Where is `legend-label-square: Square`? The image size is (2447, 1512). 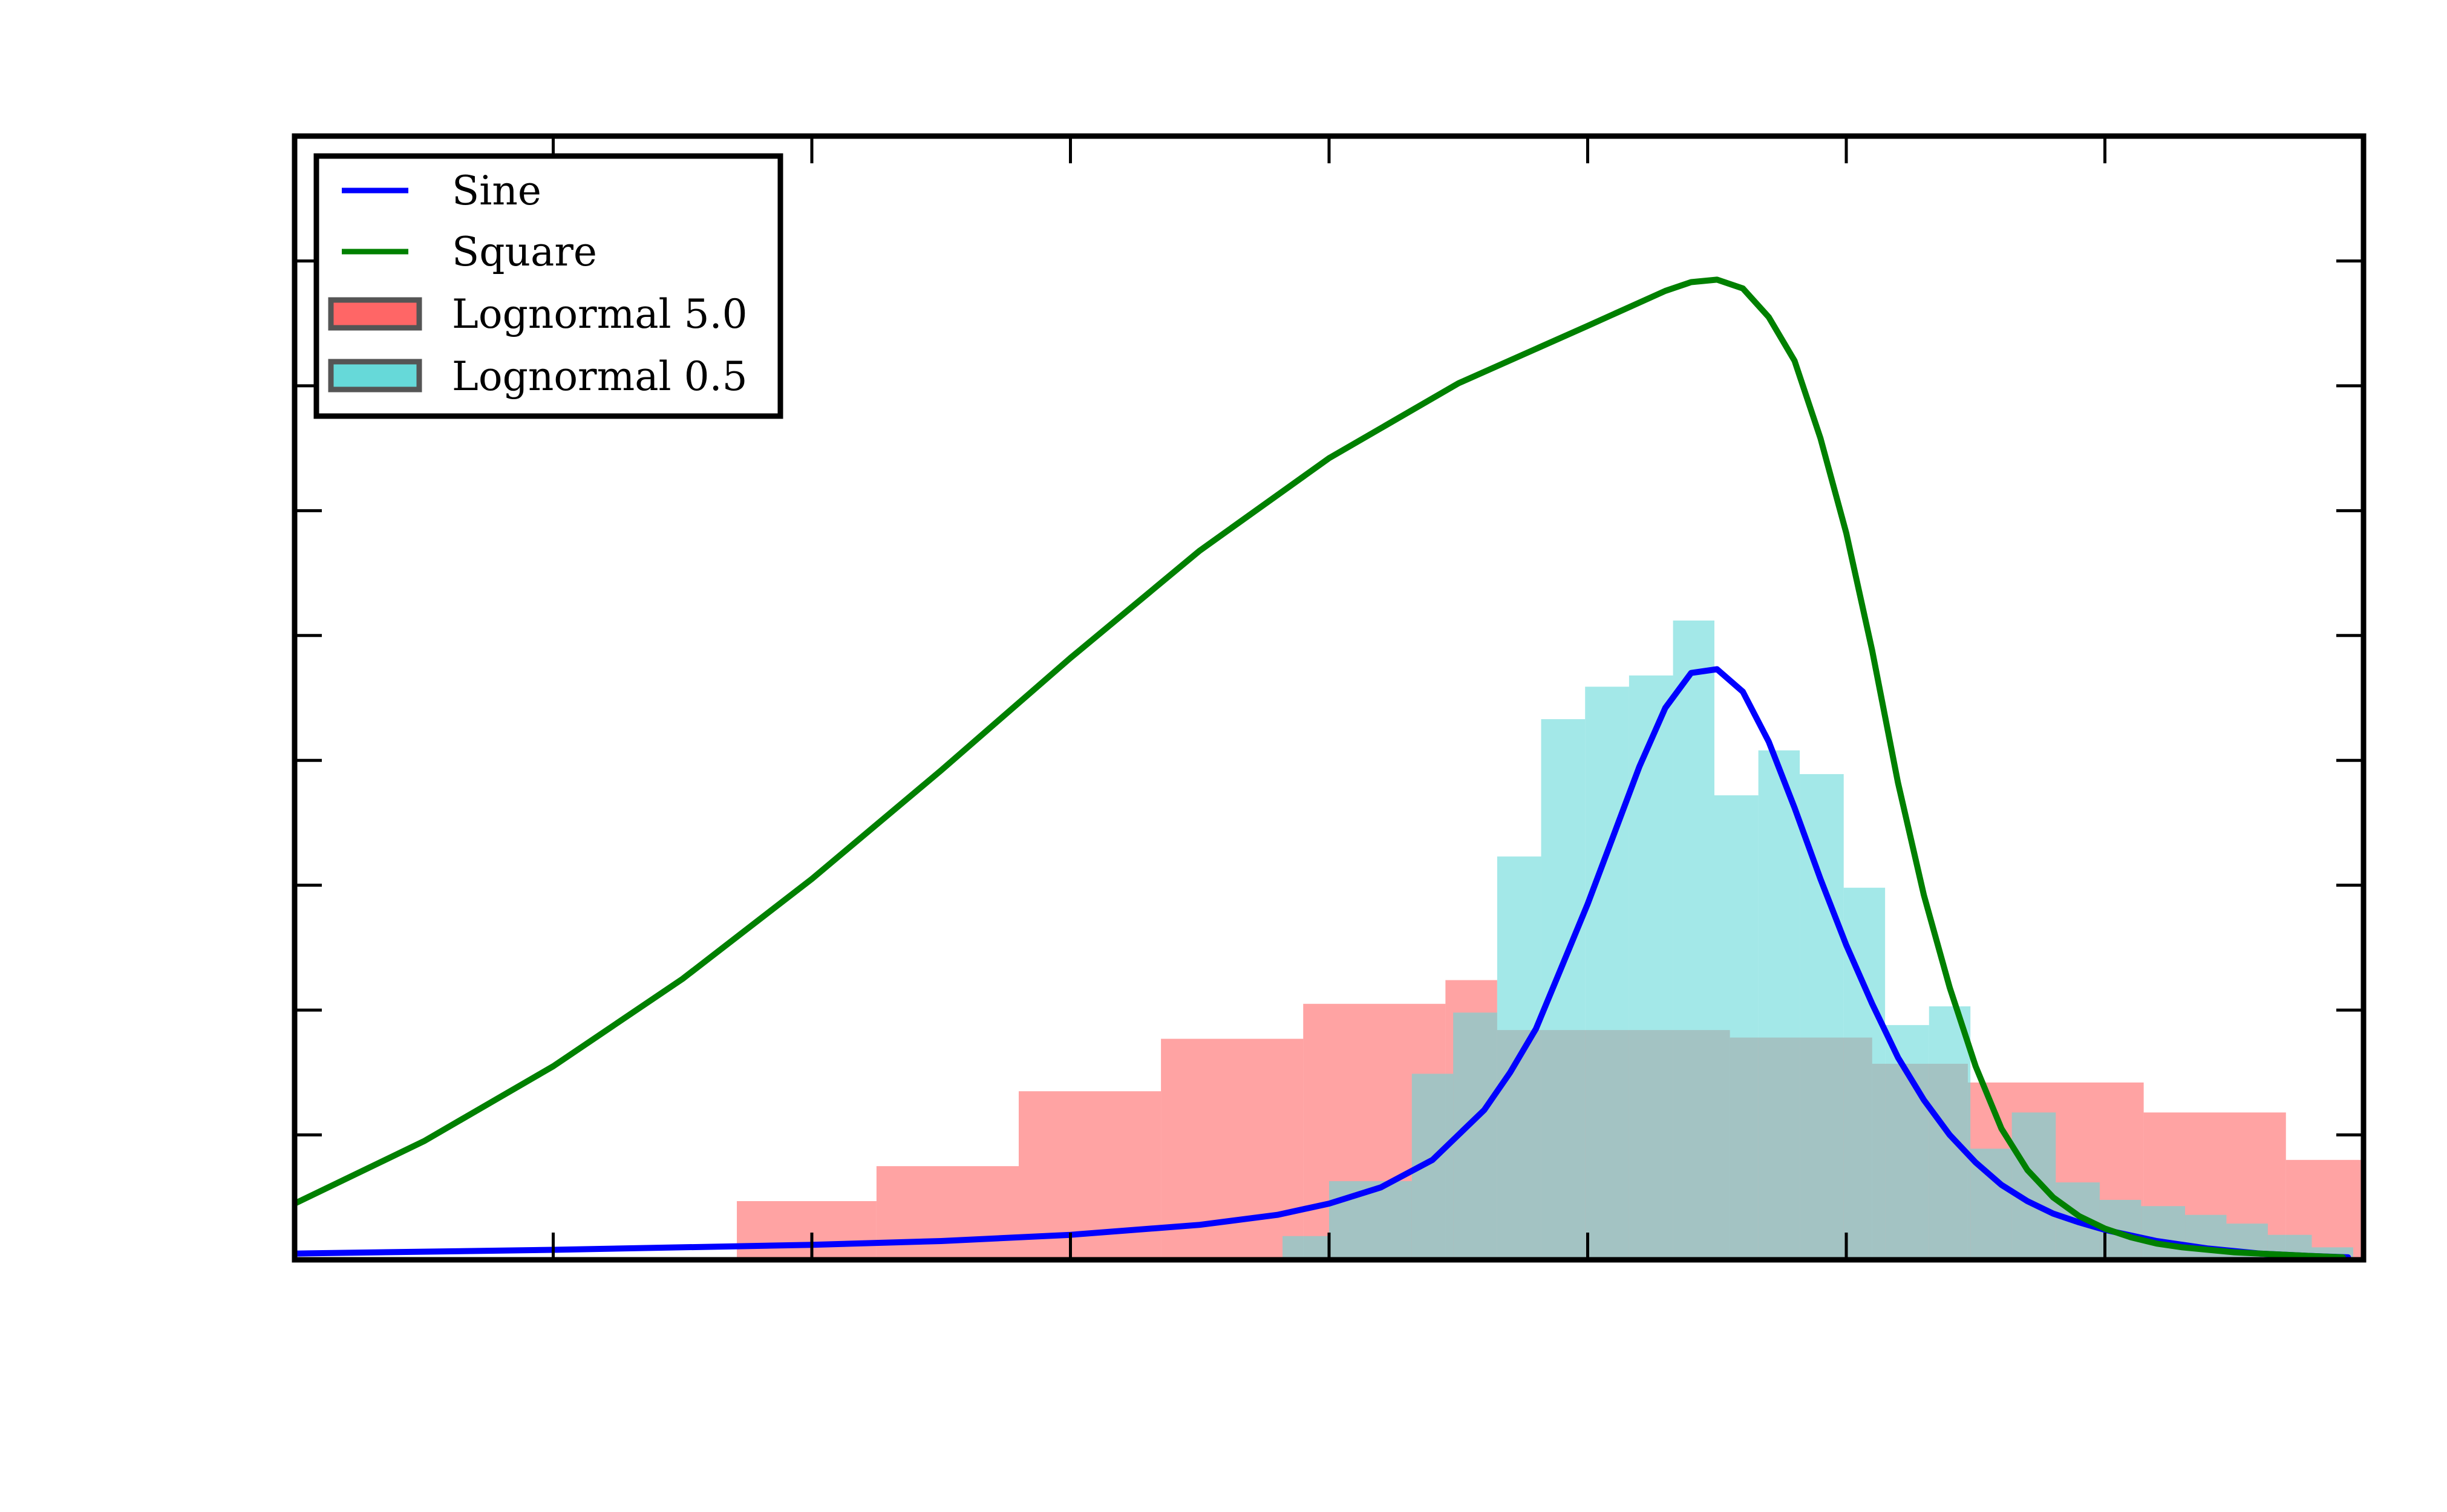 legend-label-square: Square is located at coordinates (524, 252).